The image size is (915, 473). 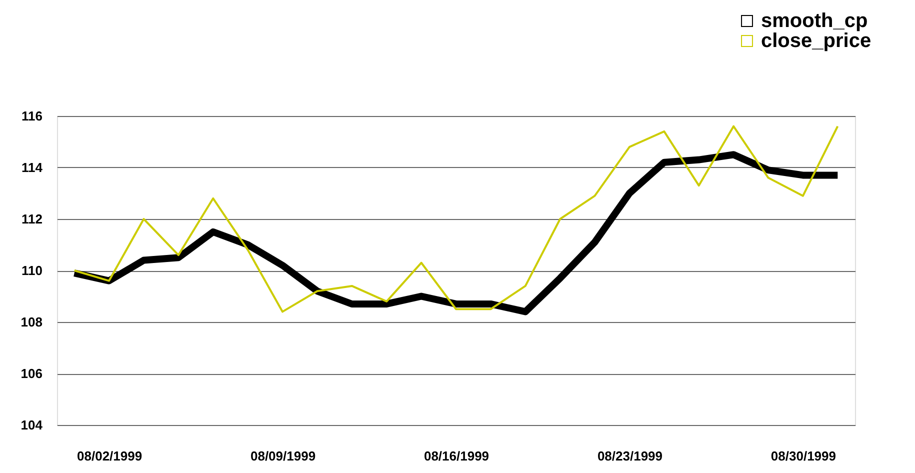 What do you see at coordinates (109, 456) in the screenshot?
I see `x-tick-label: 08/02/1999` at bounding box center [109, 456].